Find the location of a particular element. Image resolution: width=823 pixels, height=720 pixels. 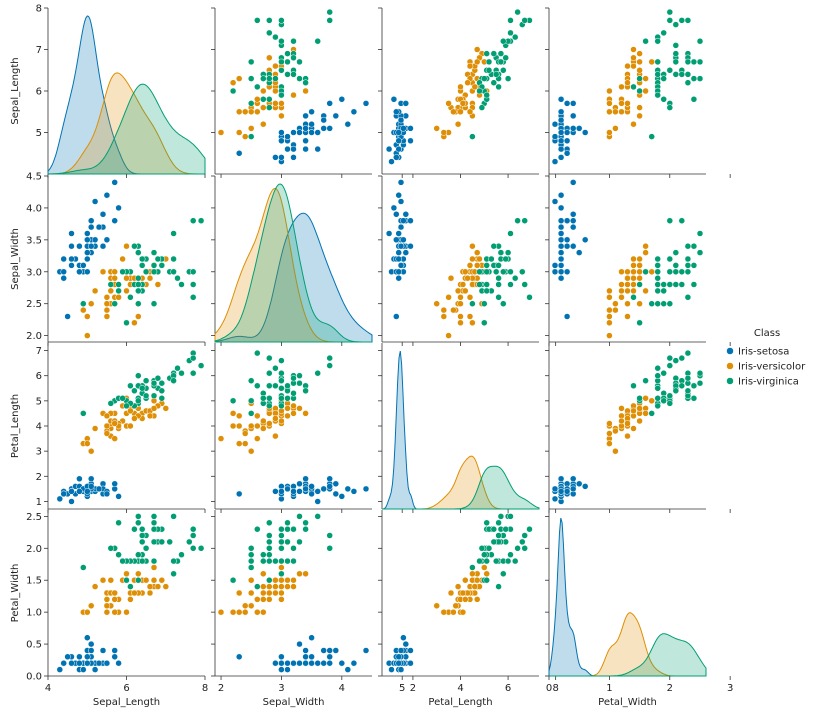

kde-Iris-virginica is located at coordinates (461, 487).